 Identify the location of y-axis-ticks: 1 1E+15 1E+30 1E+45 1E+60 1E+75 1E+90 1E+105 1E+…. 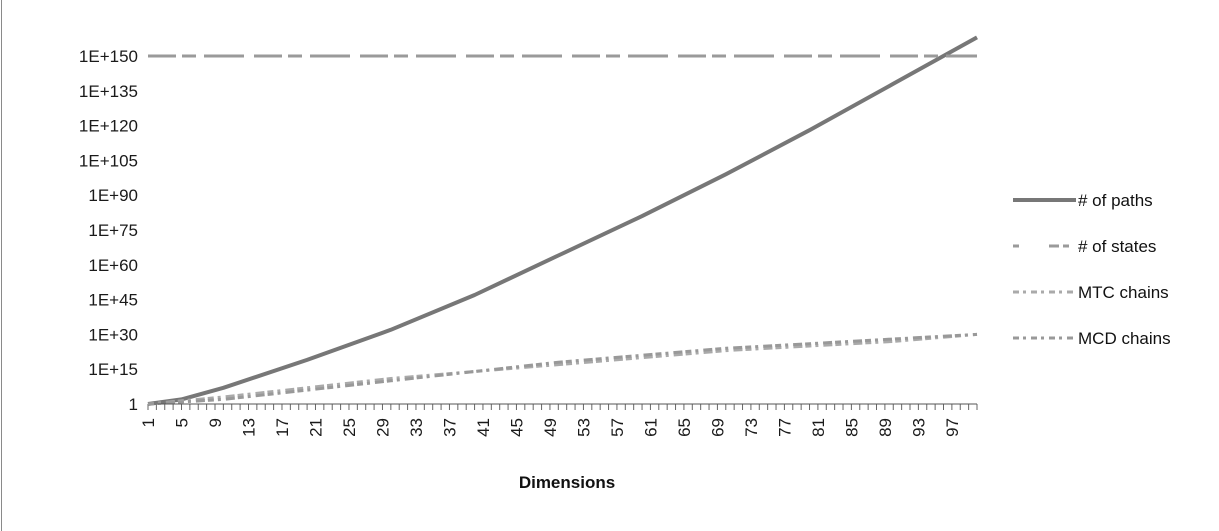
(108, 230).